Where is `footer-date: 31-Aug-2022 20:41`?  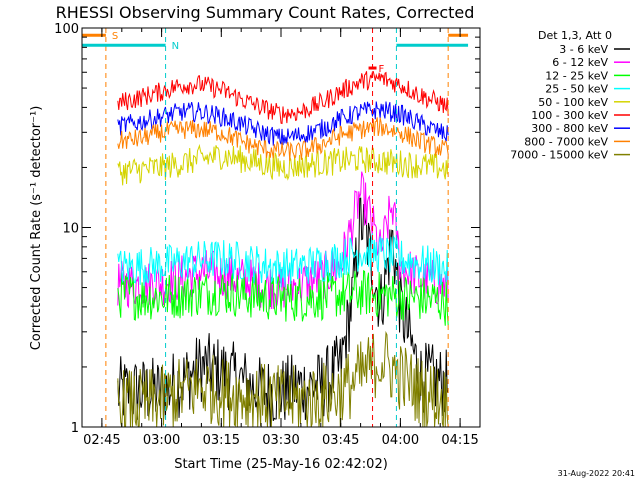
footer-date: 31-Aug-2022 20:41 is located at coordinates (596, 473).